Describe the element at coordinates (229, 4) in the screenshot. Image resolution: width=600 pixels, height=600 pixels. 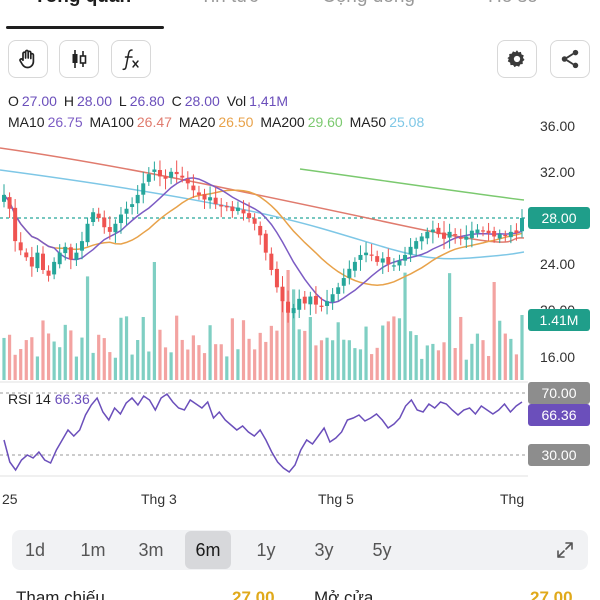
I see `tab-news: Tin tức` at that location.